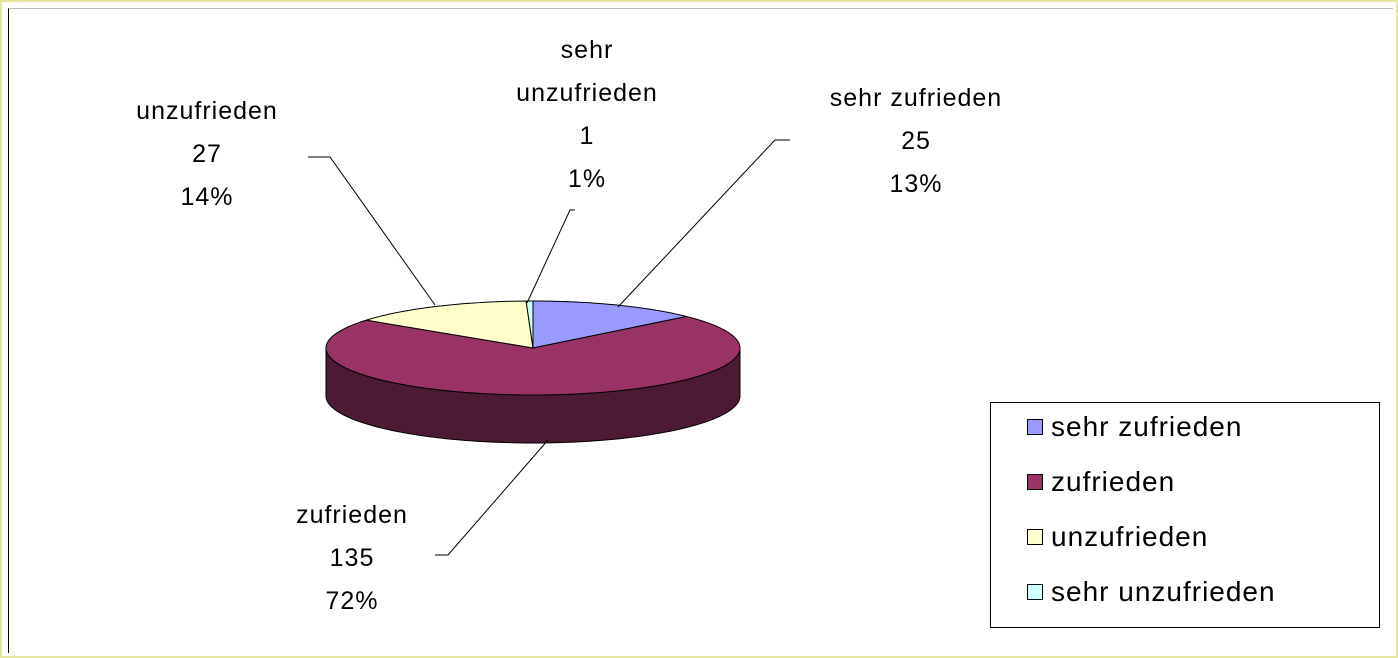 This screenshot has width=1398, height=658. Describe the element at coordinates (587, 115) in the screenshot. I see `data-label: sehr unzufrieden 1 1%` at that location.